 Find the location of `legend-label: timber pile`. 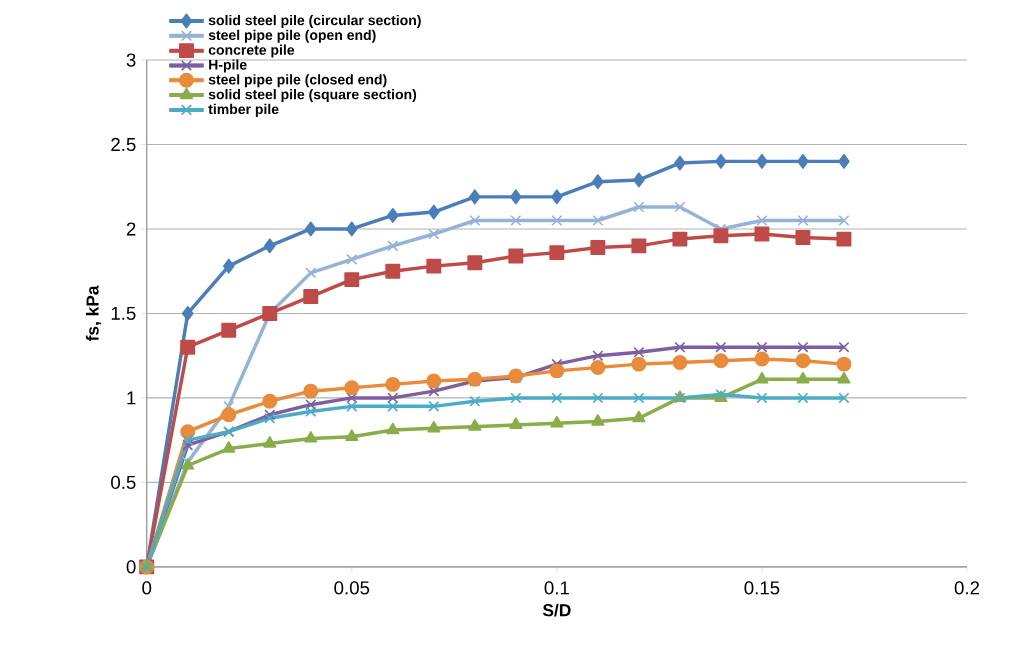

legend-label: timber pile is located at coordinates (243, 111).